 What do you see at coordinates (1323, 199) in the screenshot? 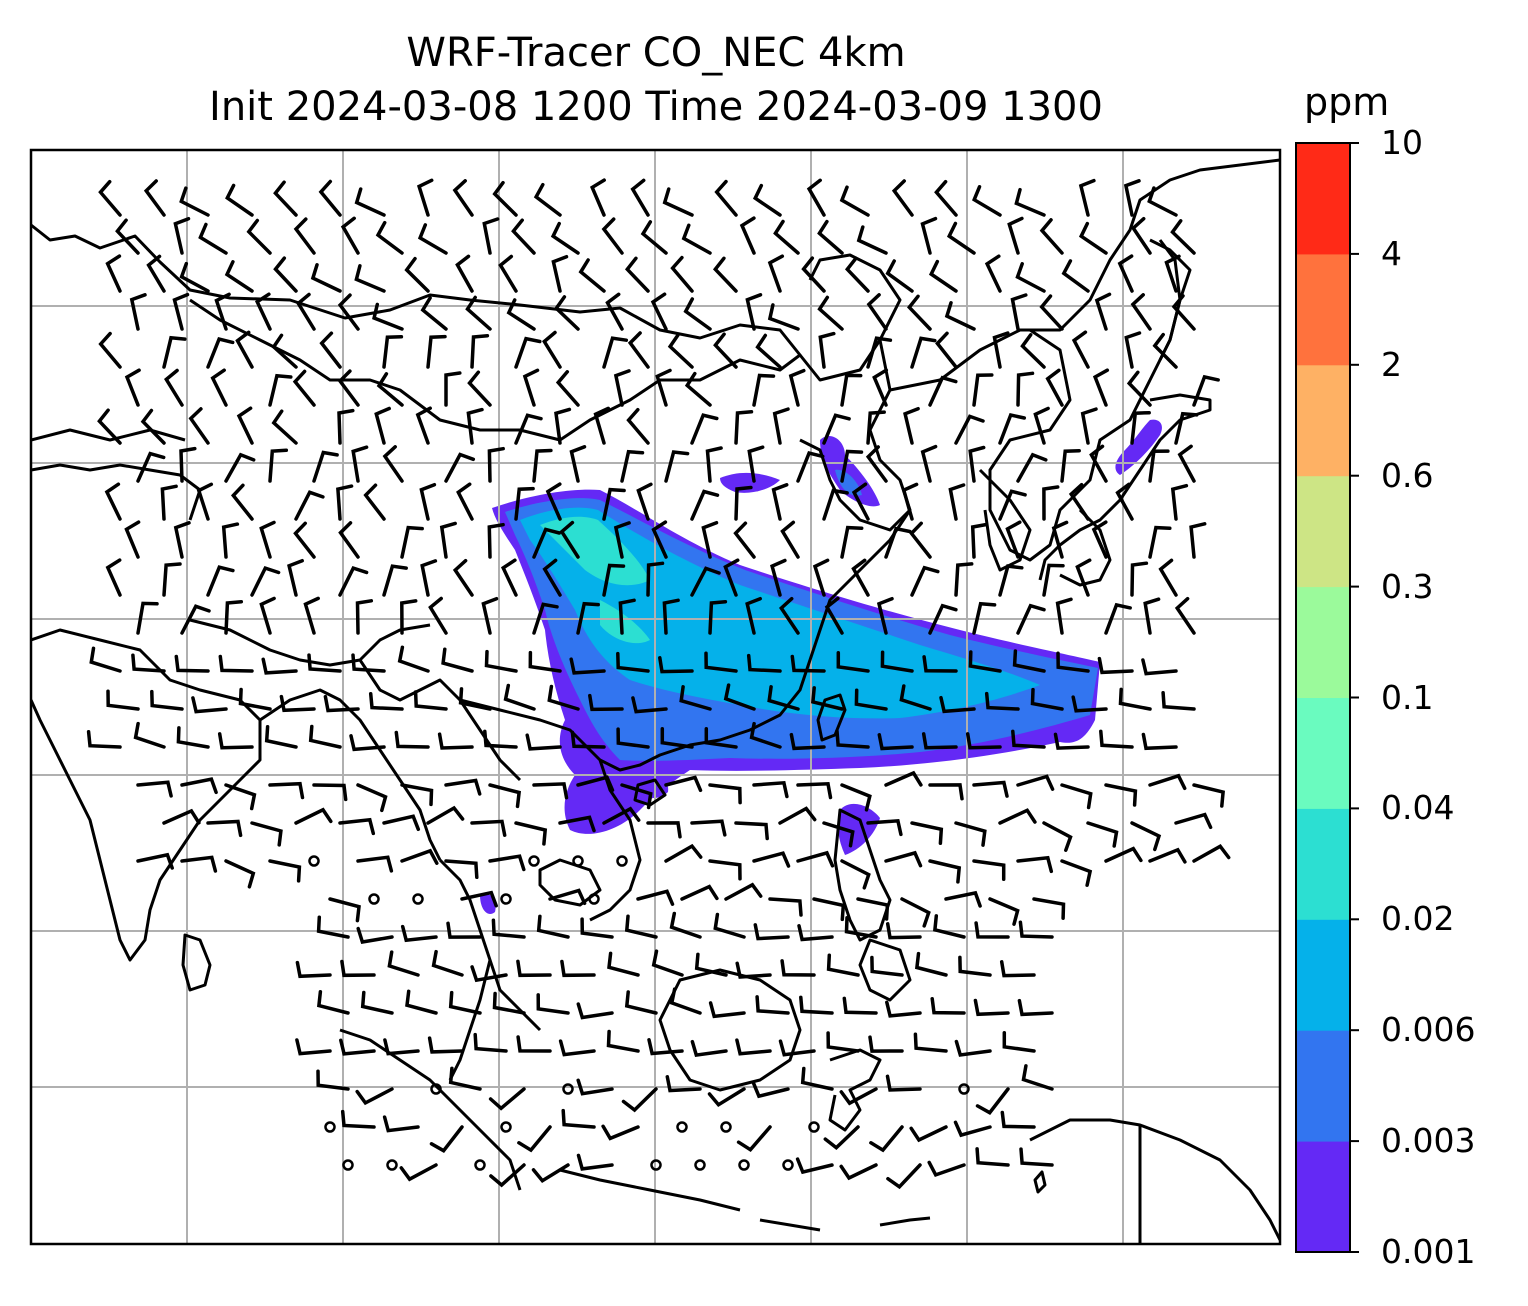
I see `colorbar-segment` at bounding box center [1323, 199].